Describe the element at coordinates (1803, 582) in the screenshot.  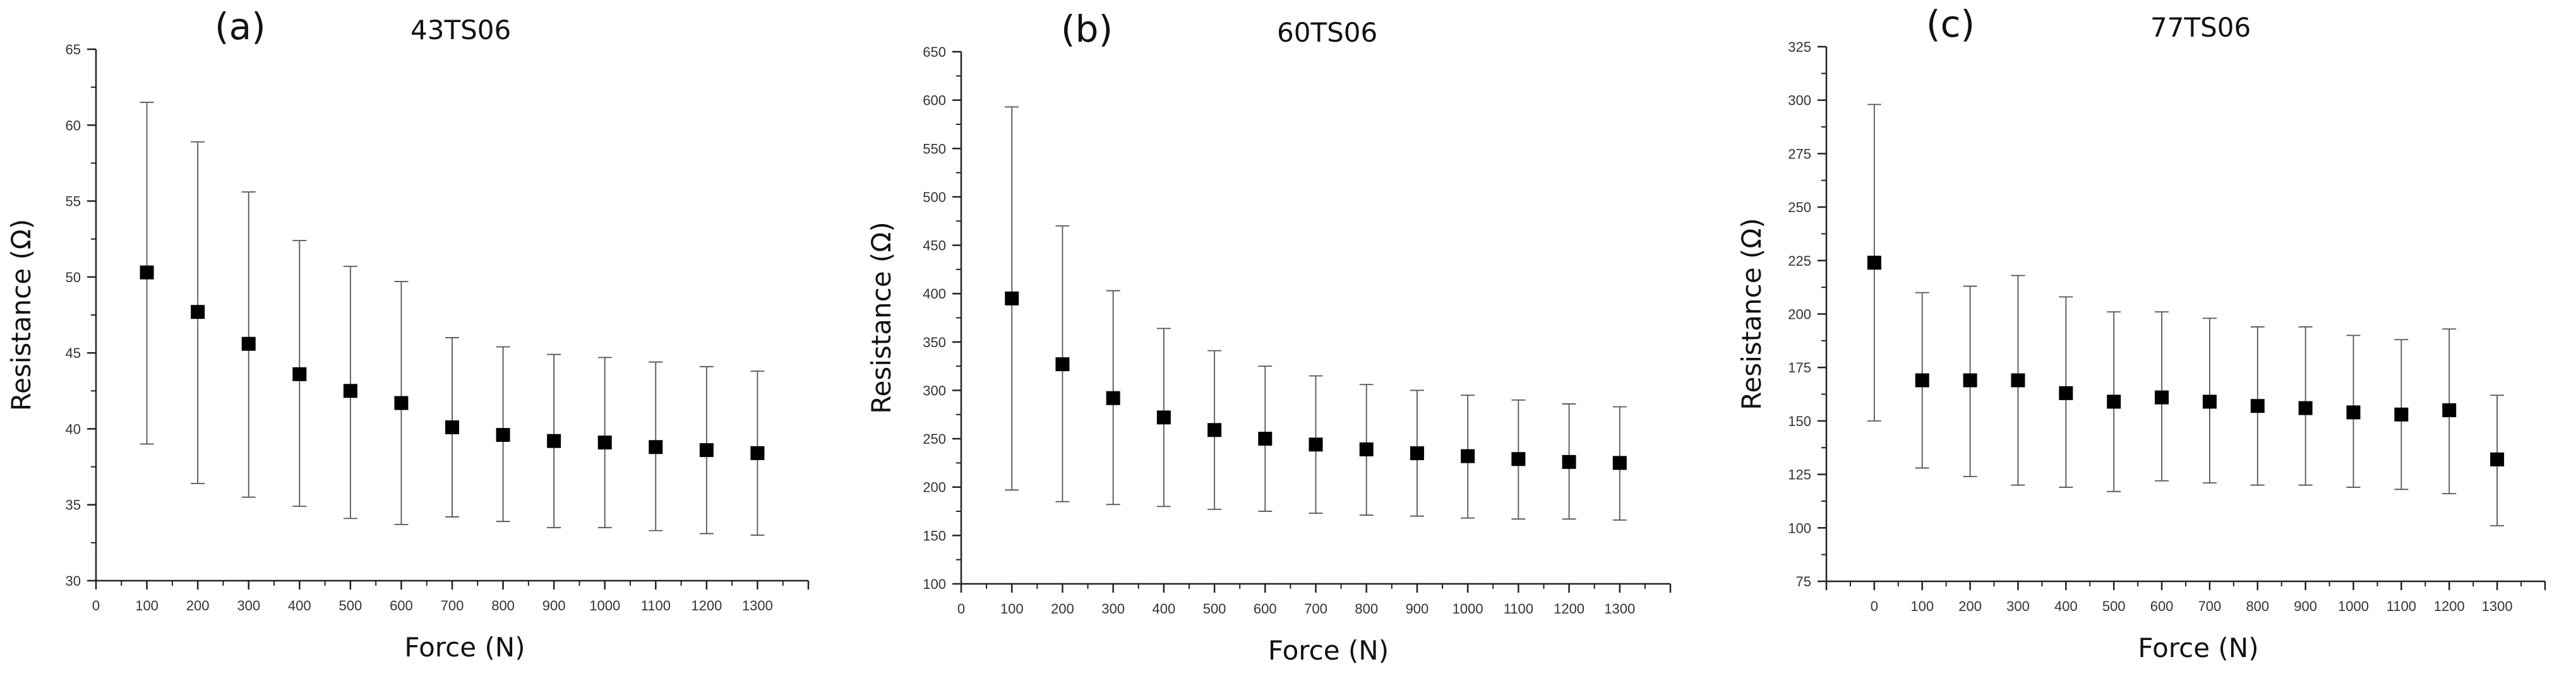
I see `y-tick-label: 75` at that location.